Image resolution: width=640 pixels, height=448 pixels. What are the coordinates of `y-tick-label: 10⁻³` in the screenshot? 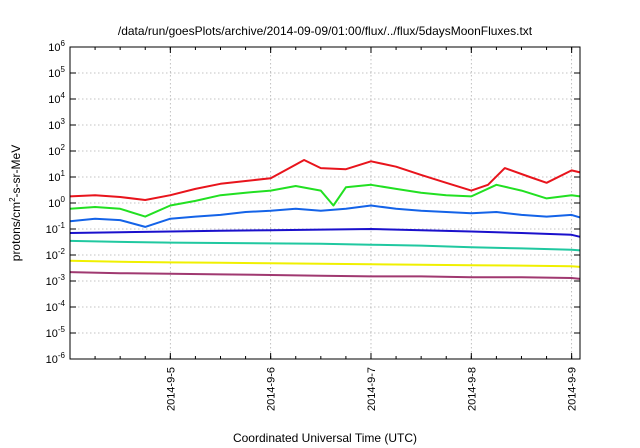 It's located at (56, 280).